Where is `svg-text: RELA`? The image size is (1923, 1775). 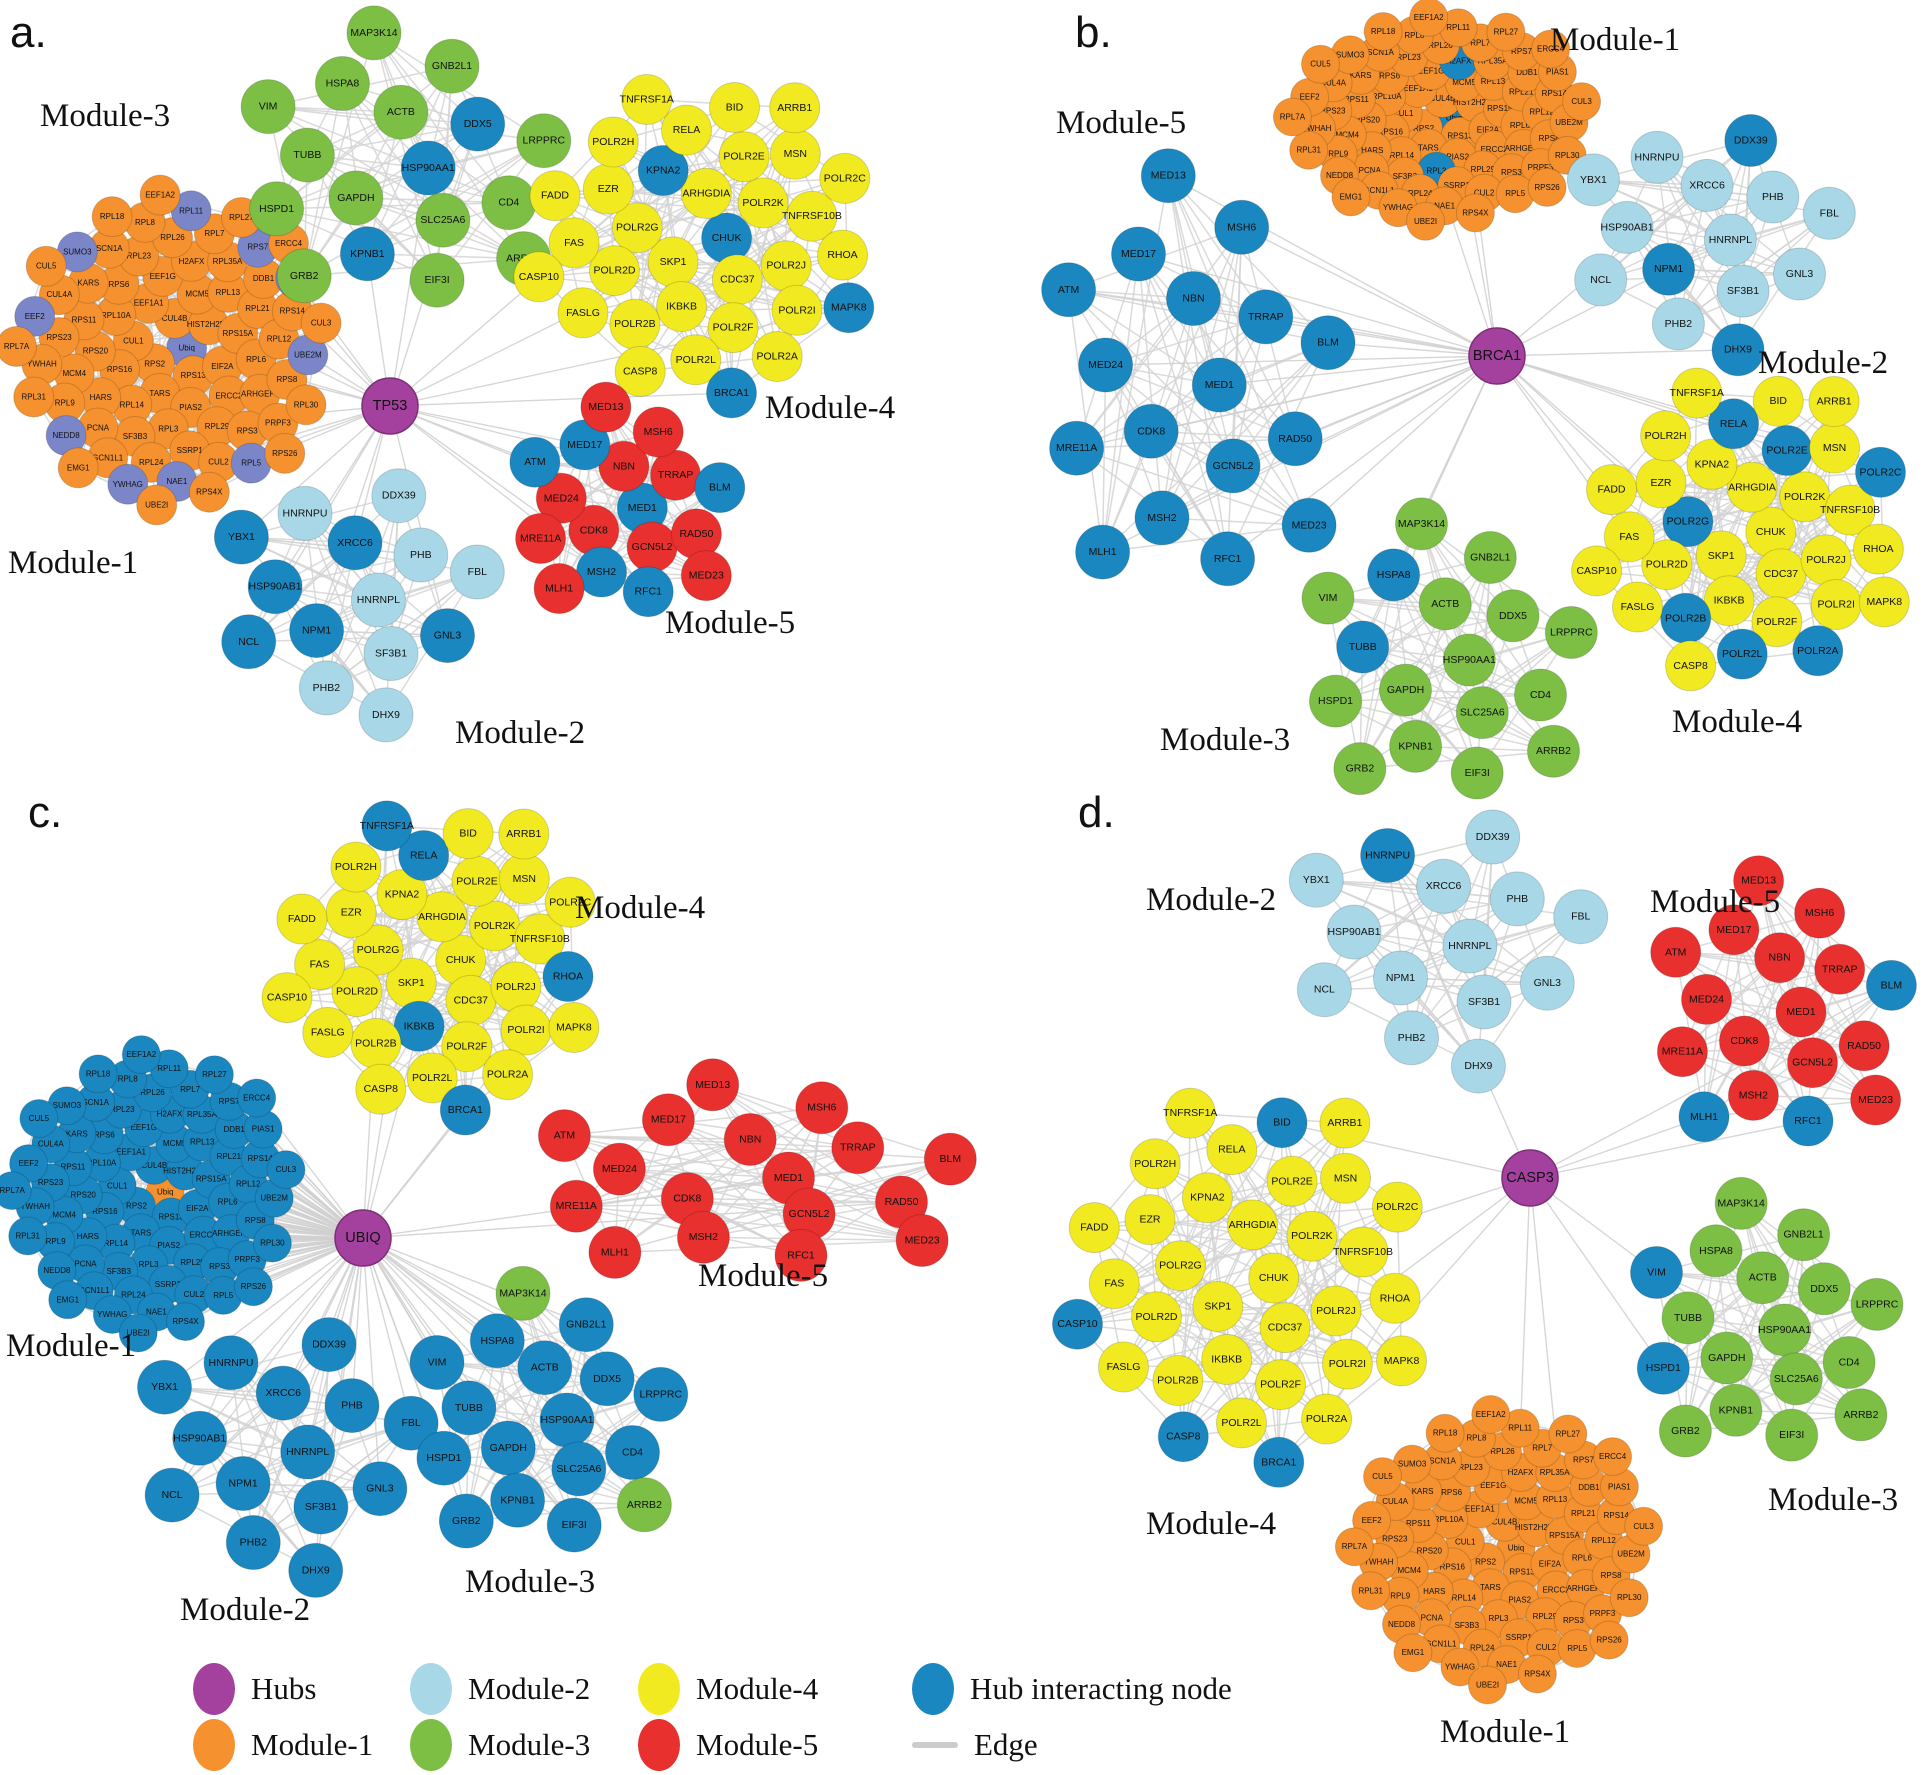
svg-text: RELA is located at coordinates (1231, 1150).